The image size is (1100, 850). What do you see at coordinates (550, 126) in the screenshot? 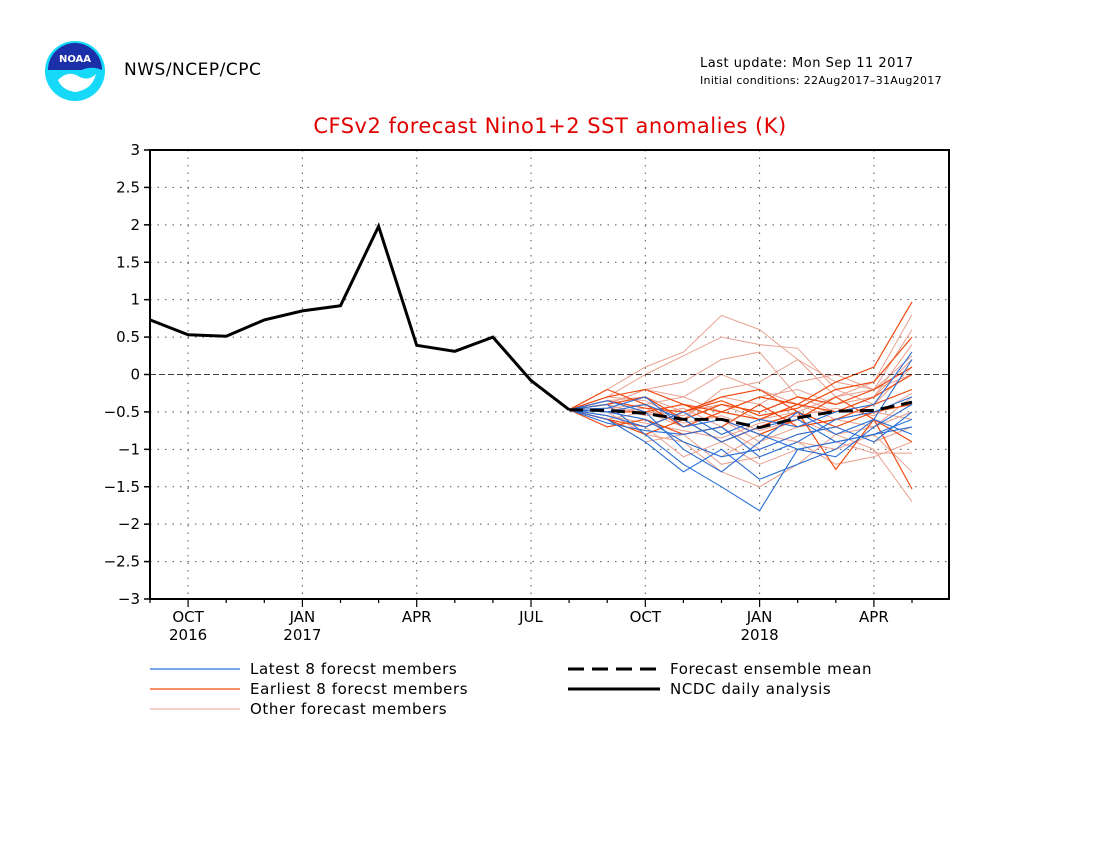
I see `chart-title: CFSv2 forecast Nino1+2 SST anomalies (K)` at bounding box center [550, 126].